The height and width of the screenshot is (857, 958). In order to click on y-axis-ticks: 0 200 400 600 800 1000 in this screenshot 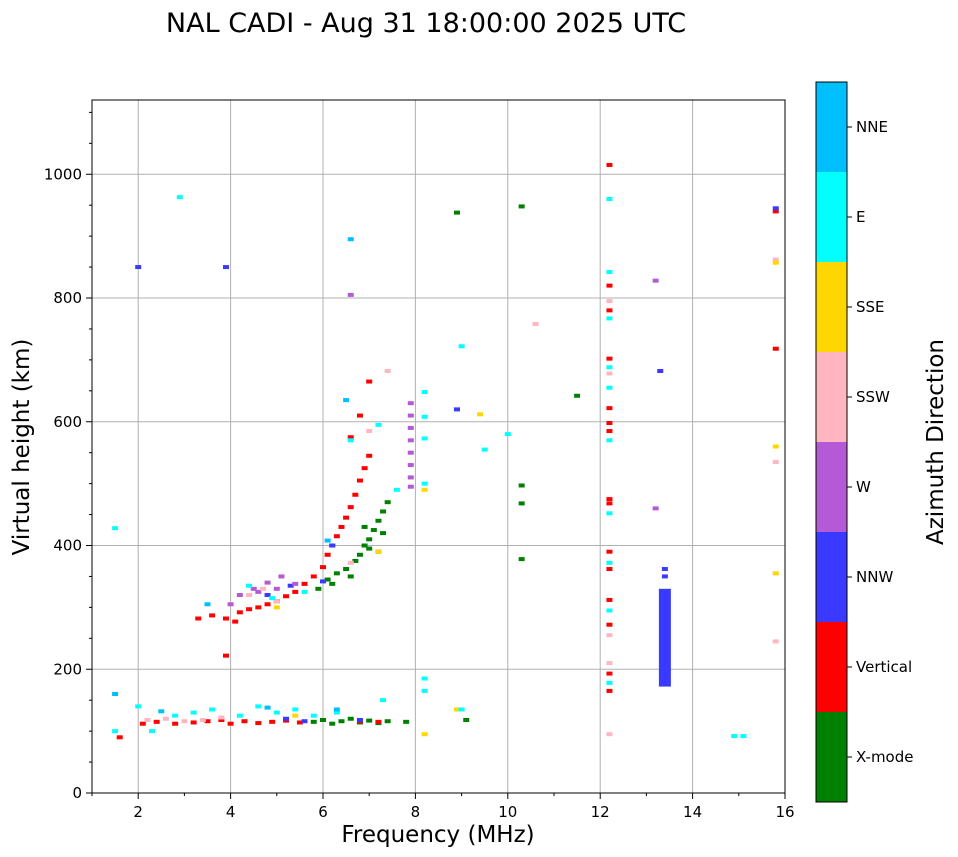, I will do `click(68, 456)`.